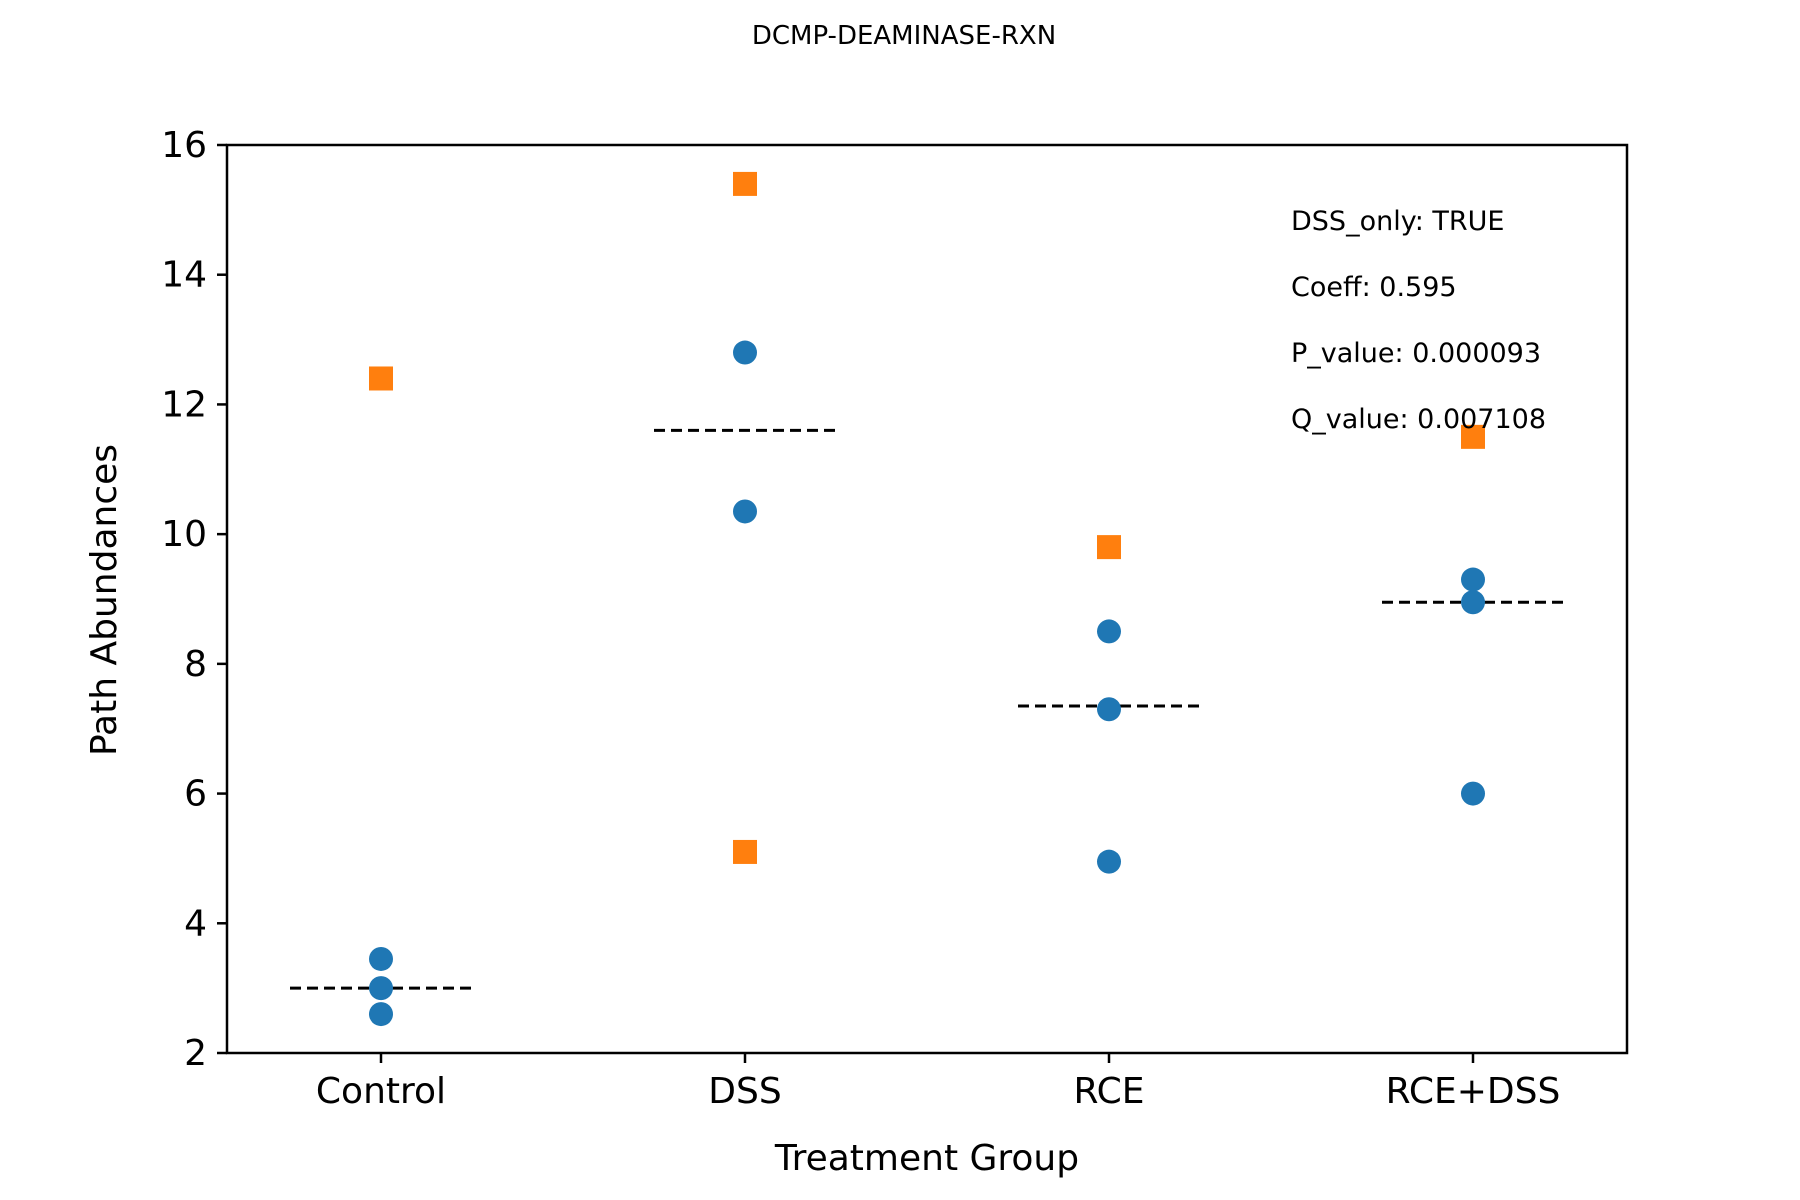 This screenshot has width=1800, height=1200. Describe the element at coordinates (104, 600) in the screenshot. I see `y-axis-label: Path Abundances` at that location.